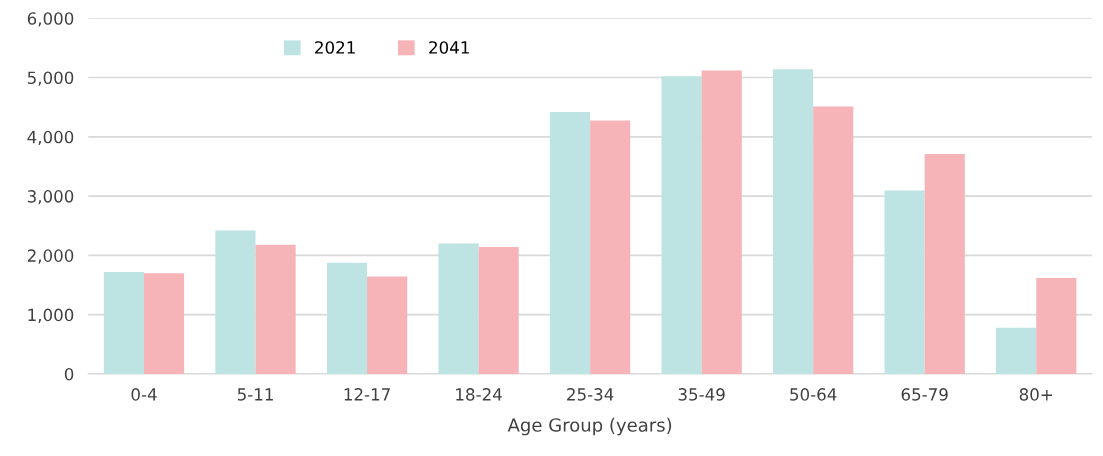 The height and width of the screenshot is (456, 1103). I want to click on x-tick-label: 5-11, so click(255, 394).